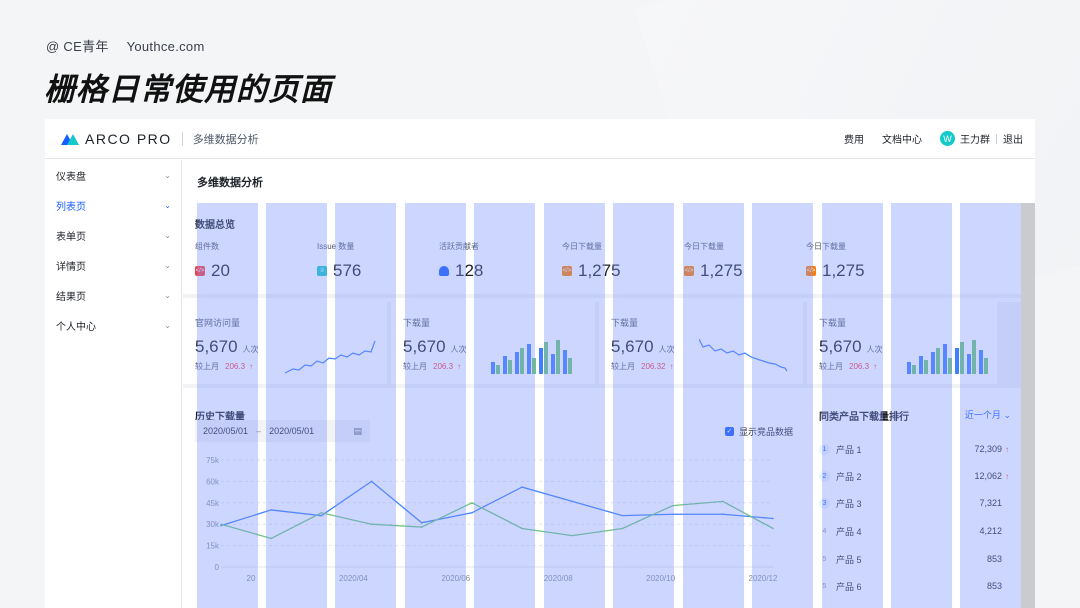  I want to click on avatar: W, so click(947, 138).